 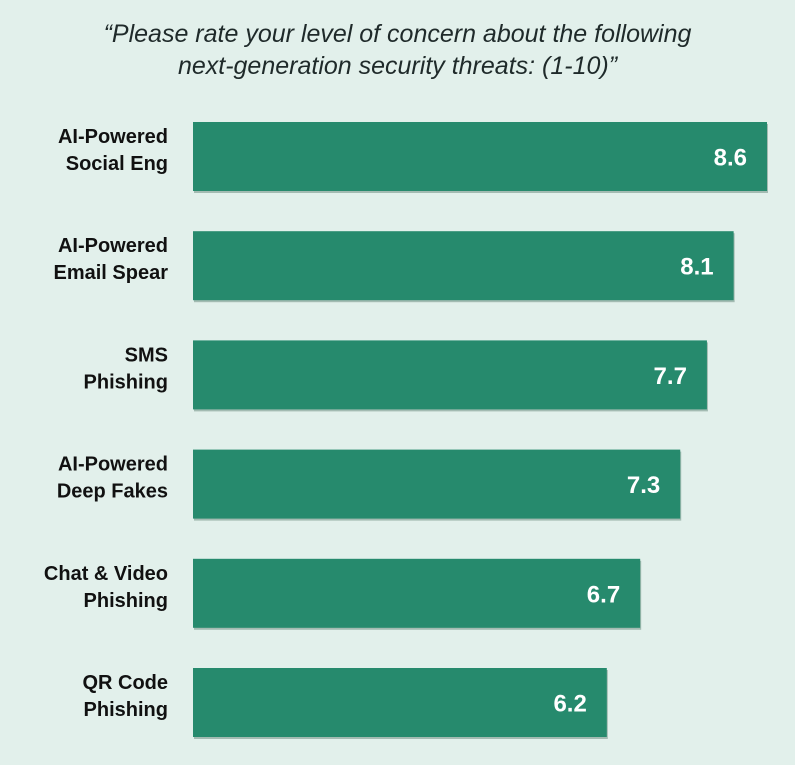 I want to click on category-label: AI-Powered Deep Fakes, so click(x=112, y=478).